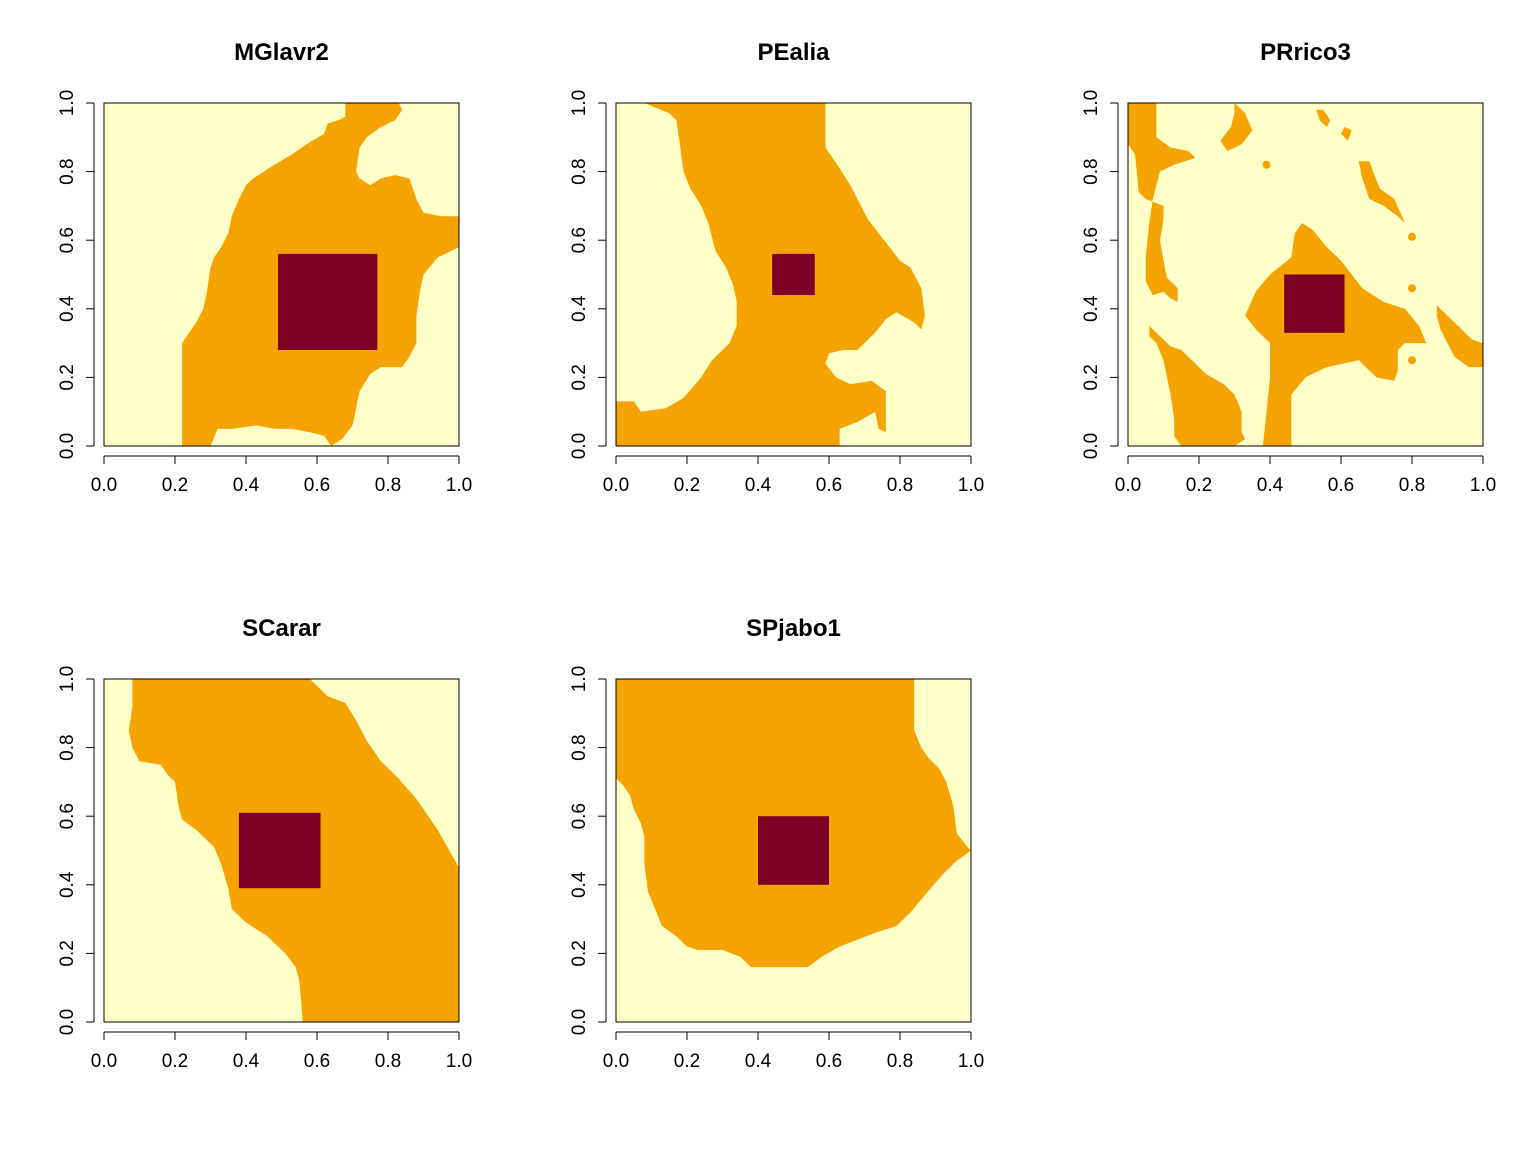 This screenshot has height=1152, width=1536. What do you see at coordinates (281, 52) in the screenshot?
I see `panel-title: MGlavr2` at bounding box center [281, 52].